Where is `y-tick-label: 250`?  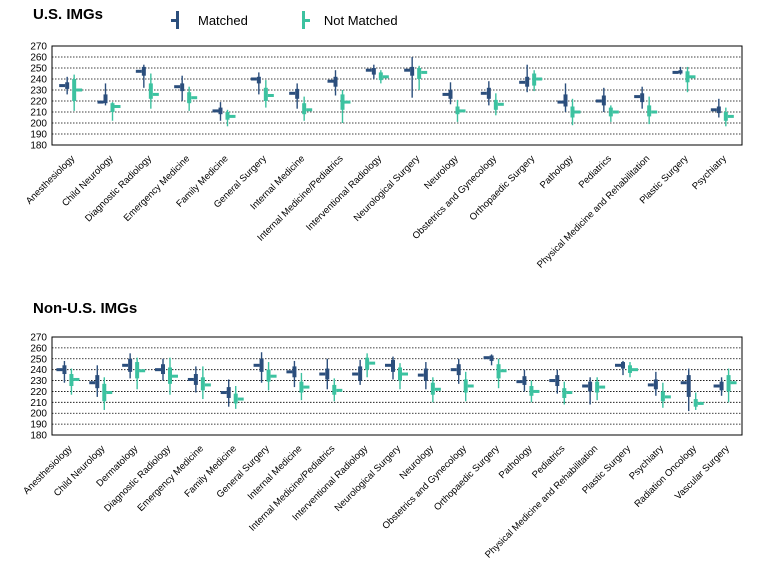 y-tick-label: 250 is located at coordinates (38, 359).